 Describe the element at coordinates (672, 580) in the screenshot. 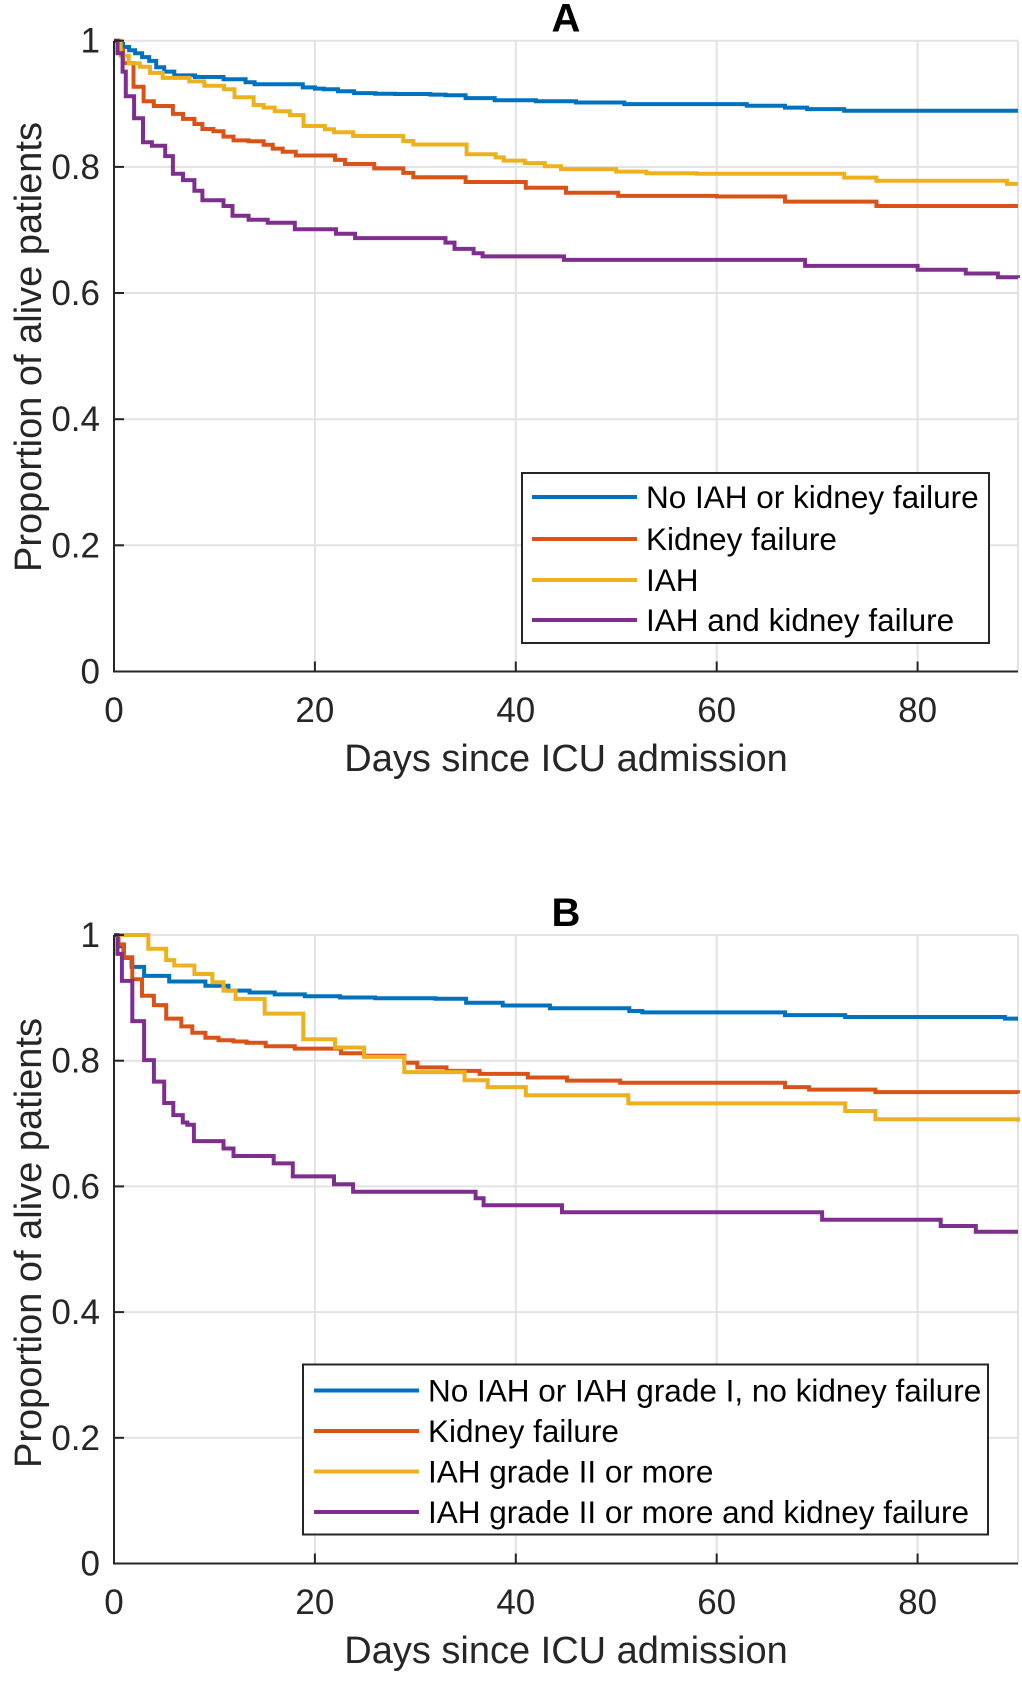

I see `svg-text: IAH` at that location.